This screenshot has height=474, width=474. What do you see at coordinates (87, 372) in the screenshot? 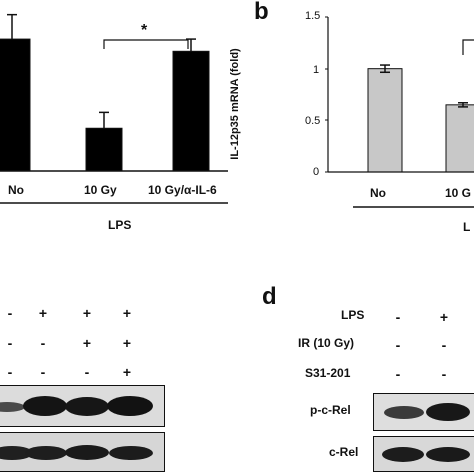
I see `c-sign-r2-c2: -` at bounding box center [87, 372].